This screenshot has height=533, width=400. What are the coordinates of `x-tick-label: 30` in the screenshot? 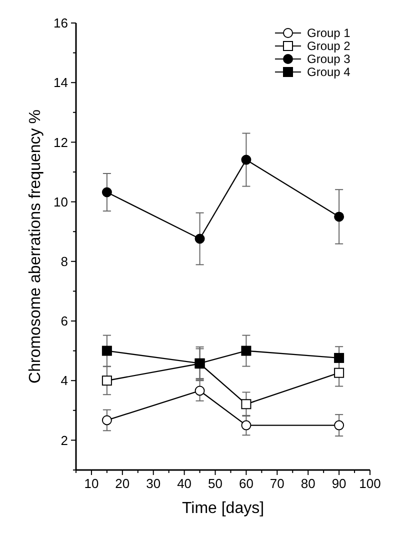 It's located at (153, 483).